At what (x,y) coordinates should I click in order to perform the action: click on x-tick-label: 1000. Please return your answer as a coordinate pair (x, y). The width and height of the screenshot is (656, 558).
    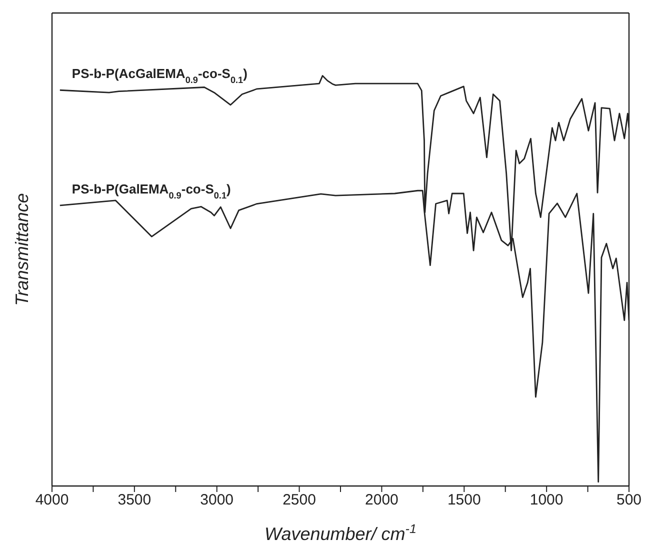
    Looking at the image, I should click on (547, 500).